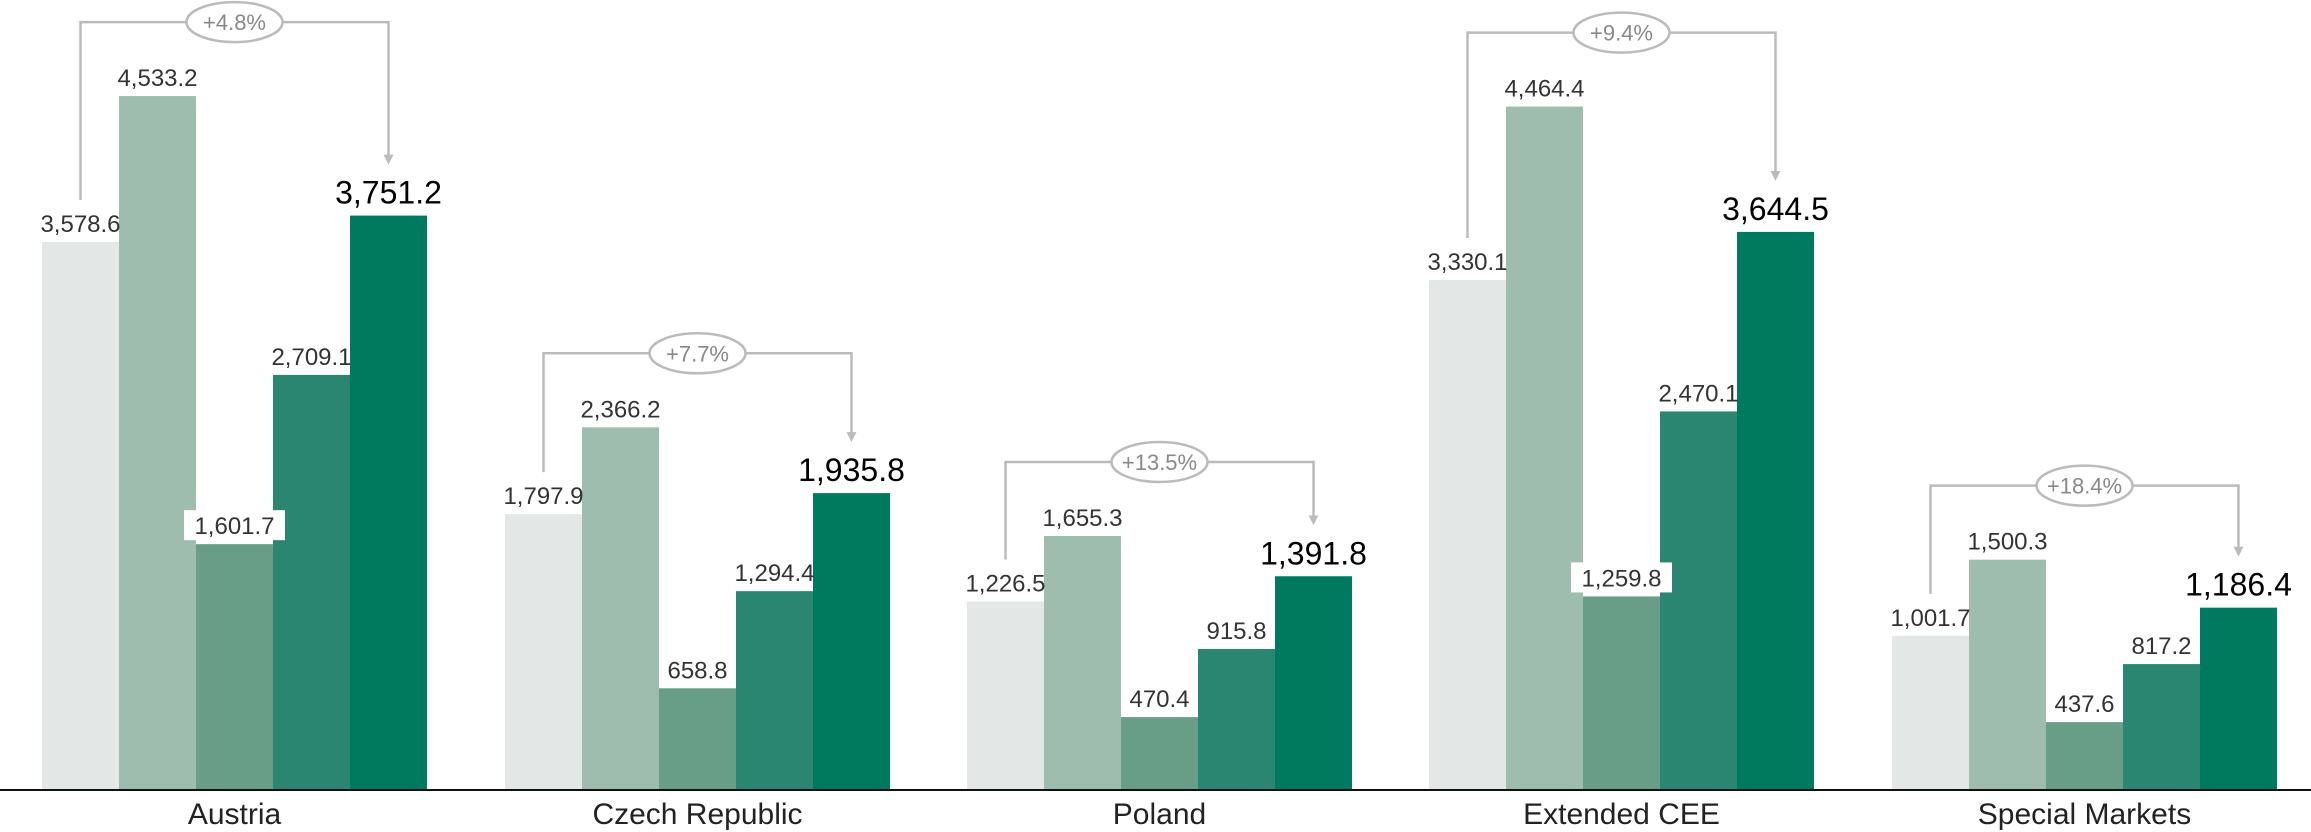 Image resolution: width=2311 pixels, height=832 pixels. Describe the element at coordinates (1698, 393) in the screenshot. I see `value-label-4-4: 2,470.1` at that location.